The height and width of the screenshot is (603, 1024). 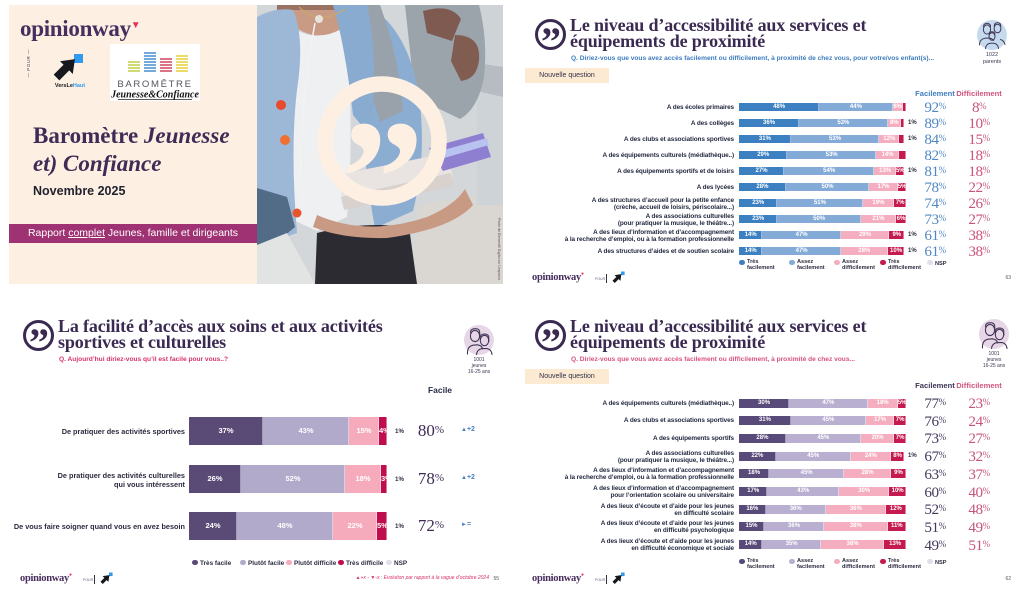 What do you see at coordinates (154, 84) in the screenshot?
I see `svg-text: BAROMÊTRE` at bounding box center [154, 84].